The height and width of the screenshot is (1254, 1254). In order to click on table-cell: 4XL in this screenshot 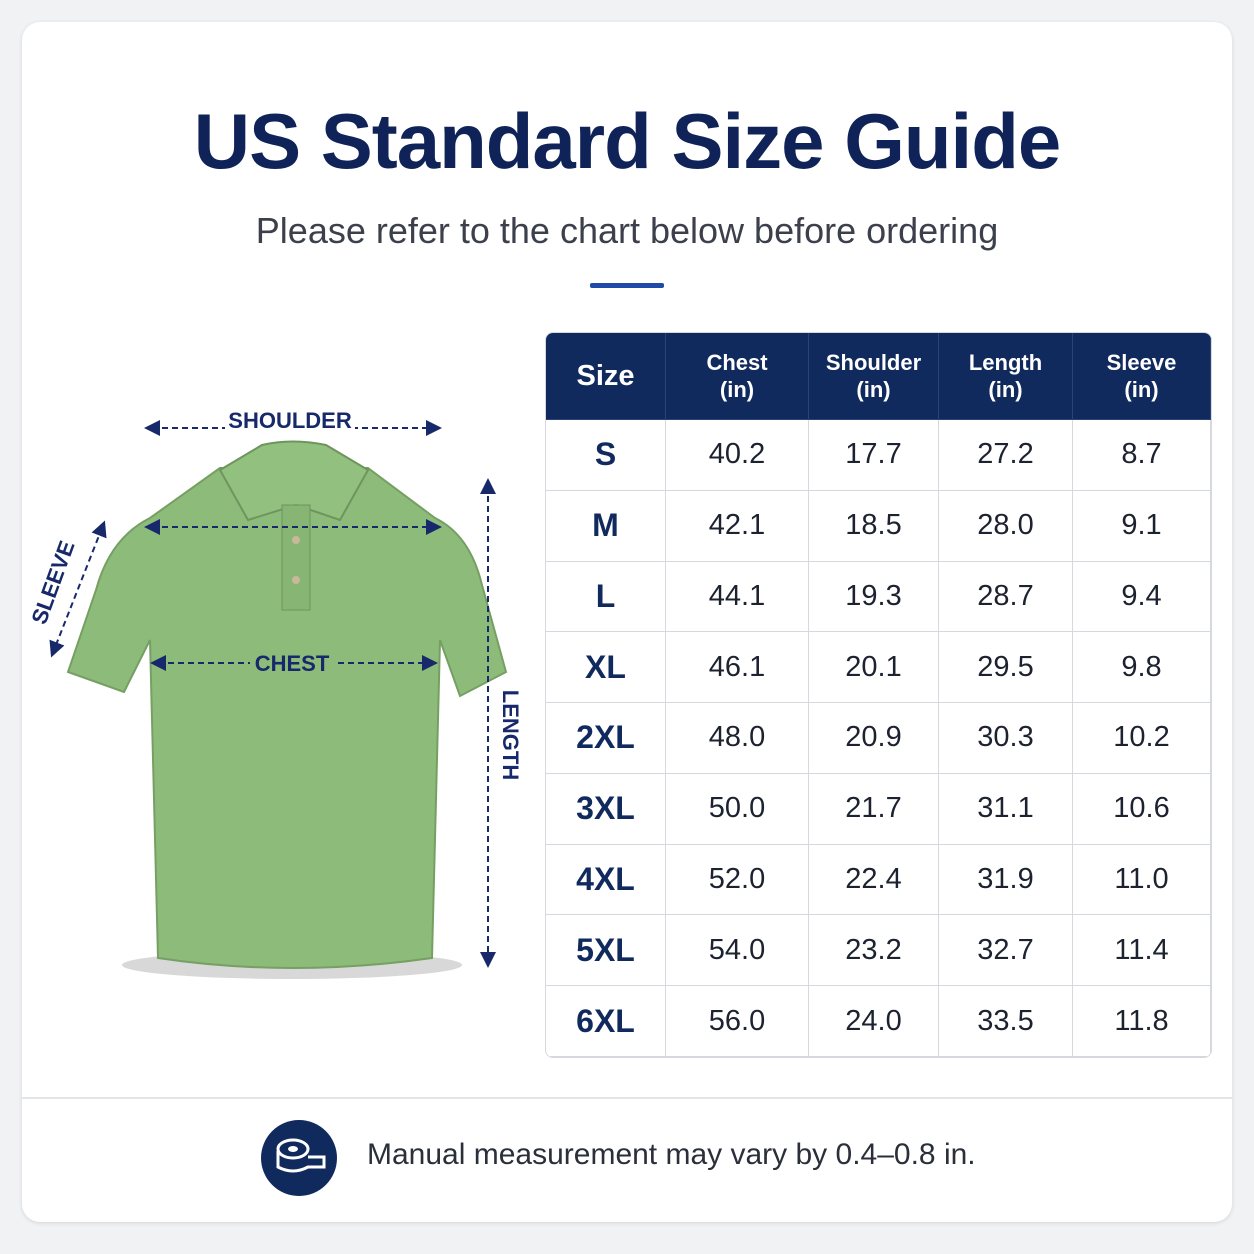, I will do `click(606, 880)`.